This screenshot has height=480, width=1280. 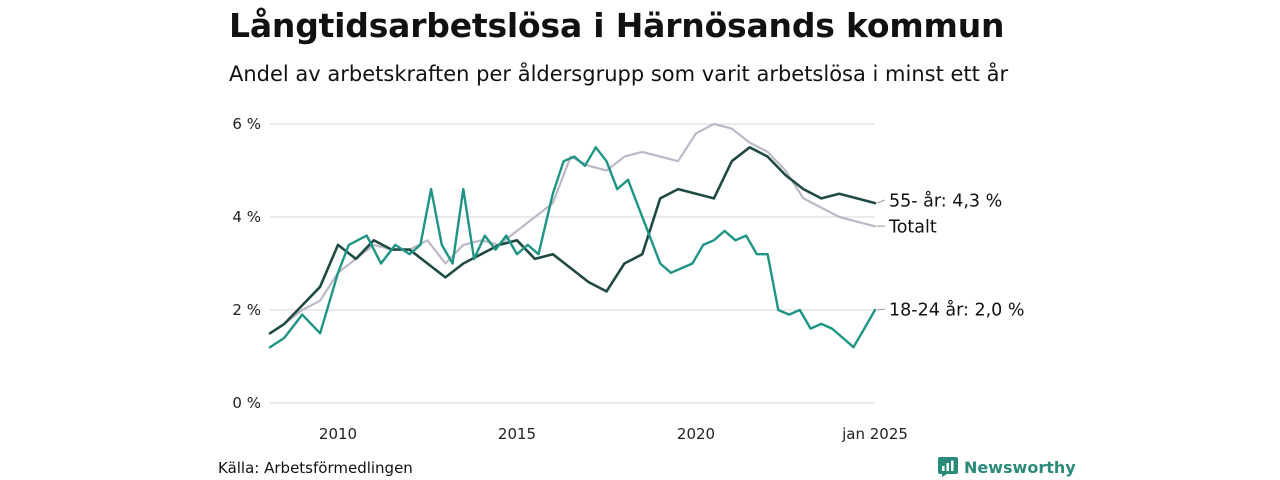 What do you see at coordinates (338, 434) in the screenshot?
I see `x-tick-label: 2010` at bounding box center [338, 434].